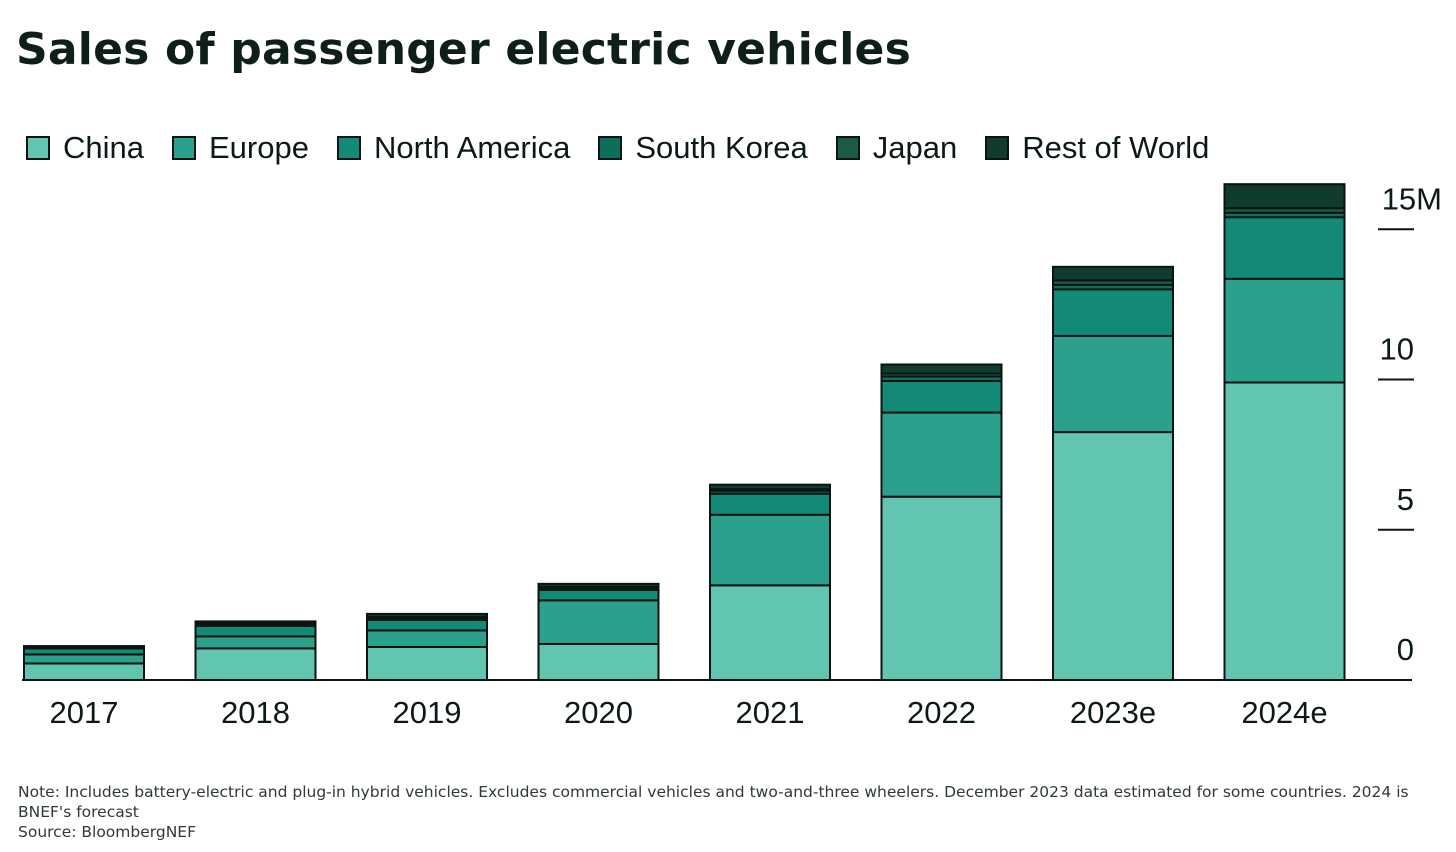 Image resolution: width=1456 pixels, height=852 pixels. I want to click on chart-title: Sales of passenger electric vehicles, so click(463, 49).